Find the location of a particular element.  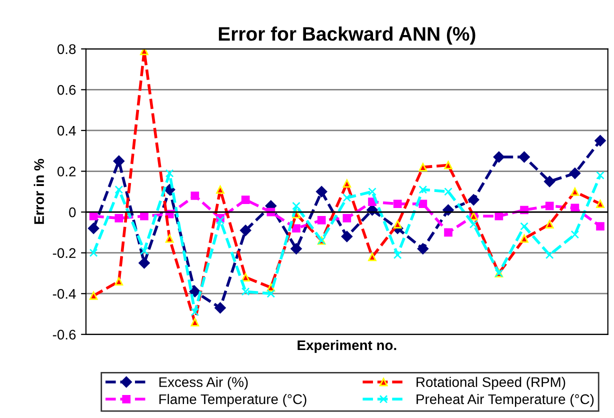

legend-label: Rotational Speed (RPM) is located at coordinates (491, 383).